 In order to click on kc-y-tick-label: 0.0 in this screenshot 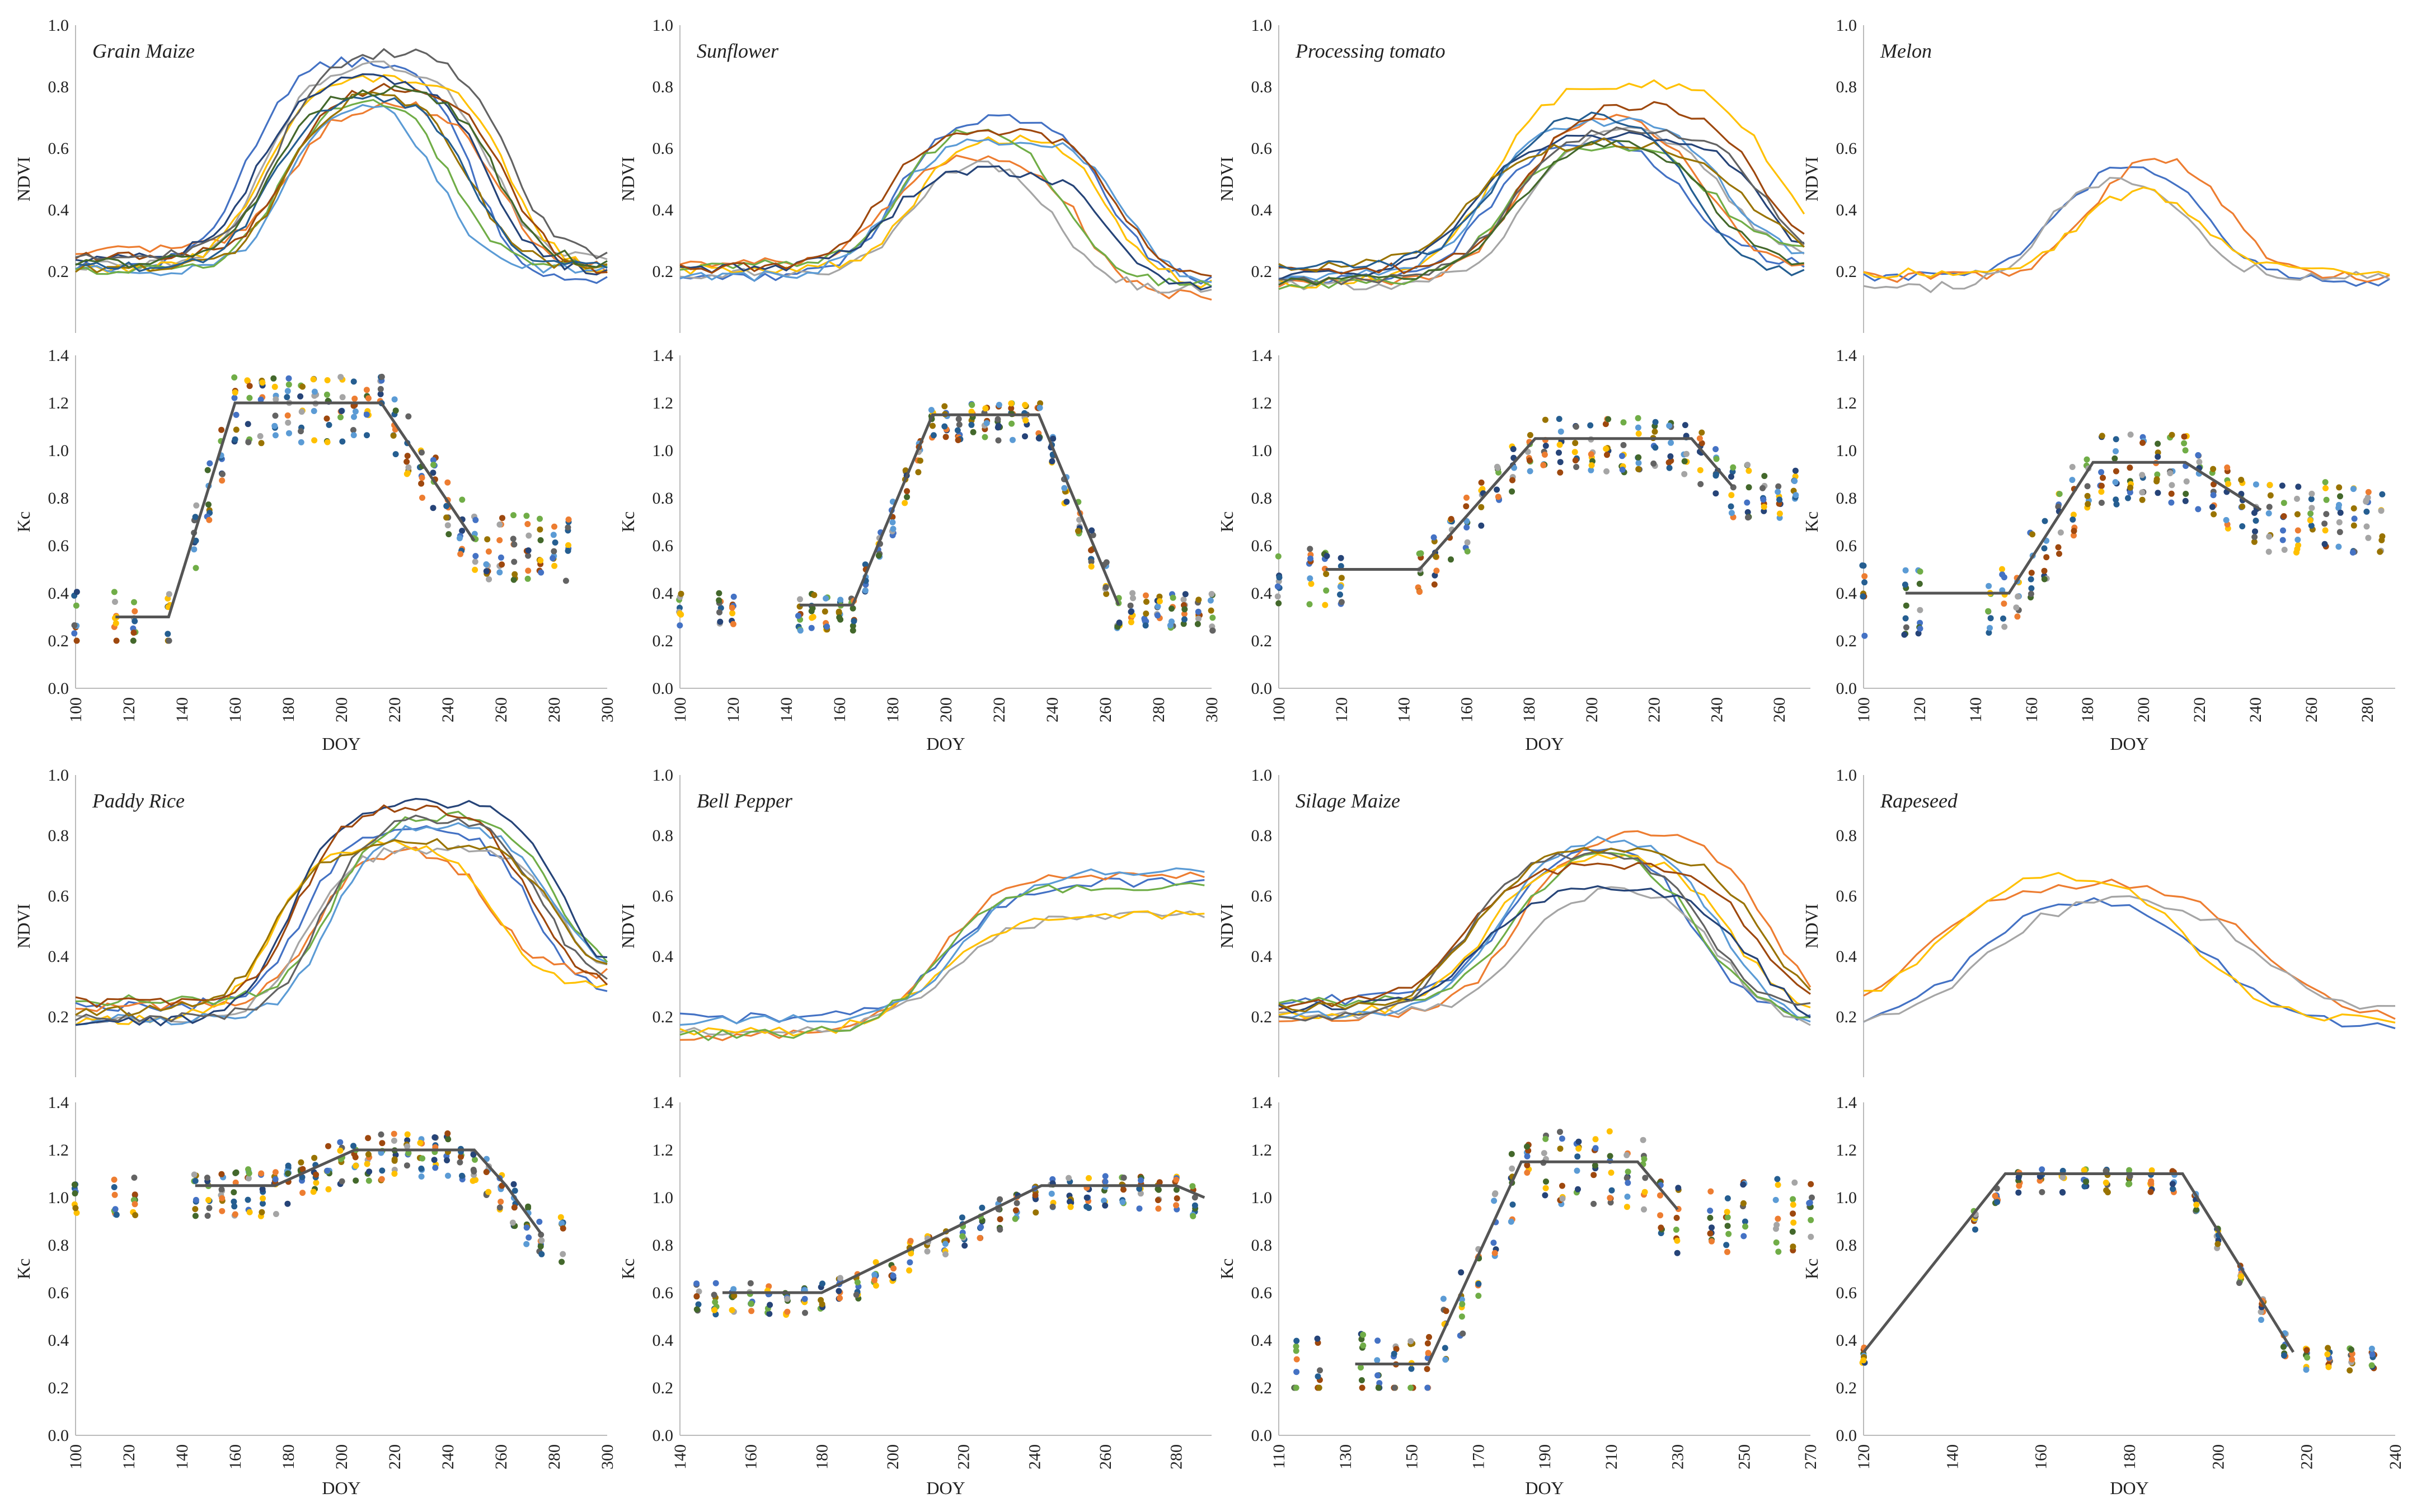, I will do `click(59, 1435)`.